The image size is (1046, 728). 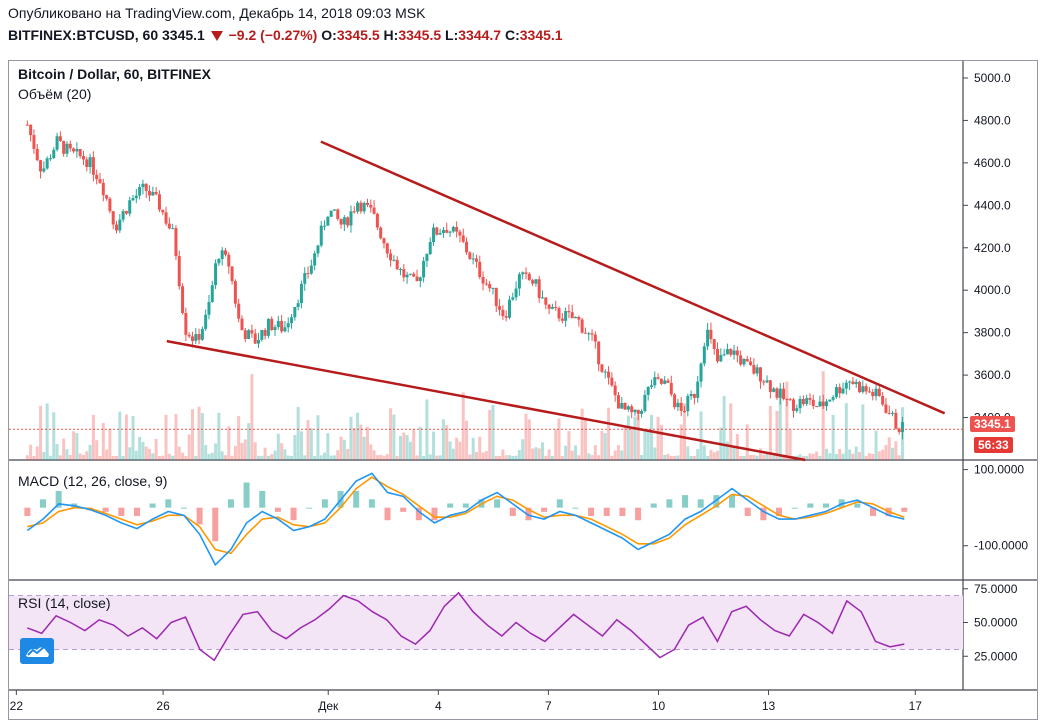 What do you see at coordinates (37, 651) in the screenshot?
I see `tradingview-logo-icon` at bounding box center [37, 651].